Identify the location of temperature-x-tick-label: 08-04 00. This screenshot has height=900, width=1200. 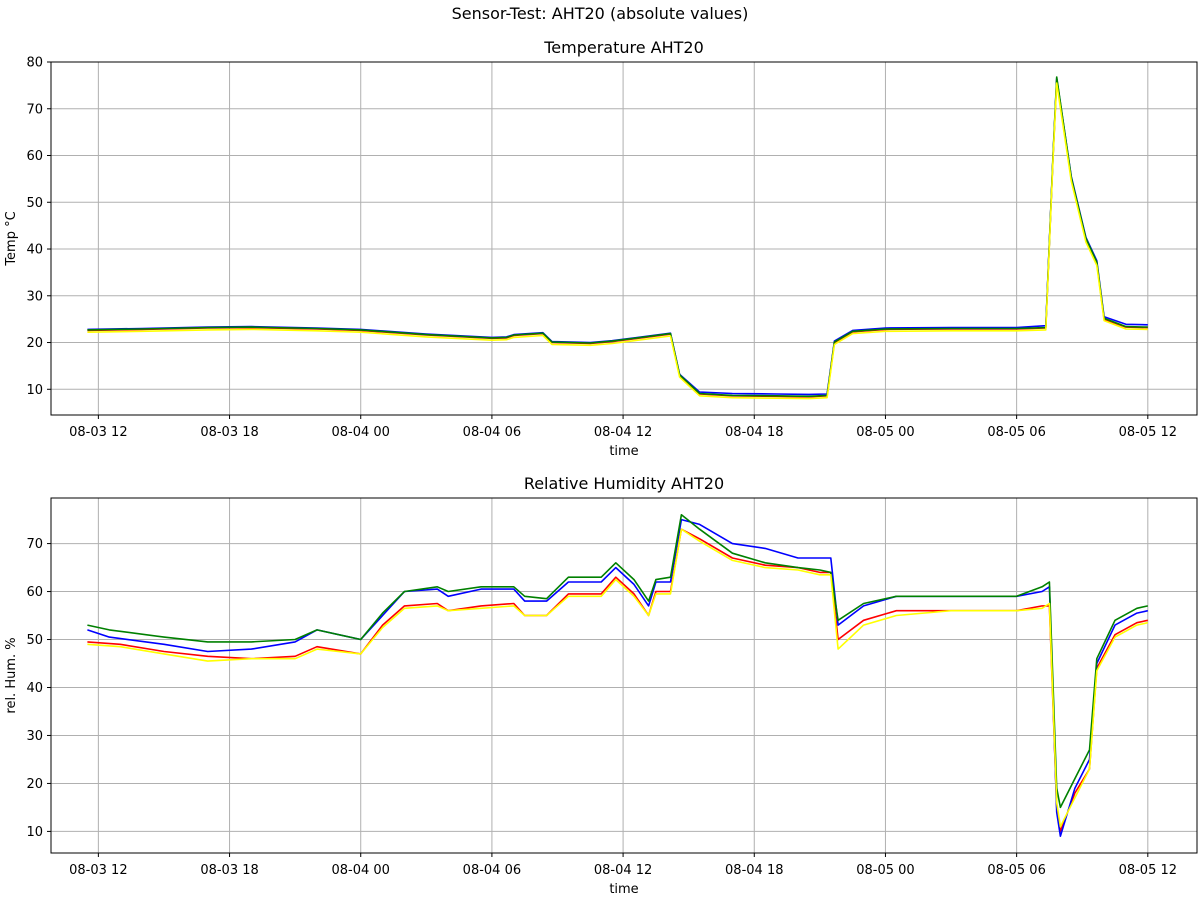
(361, 432).